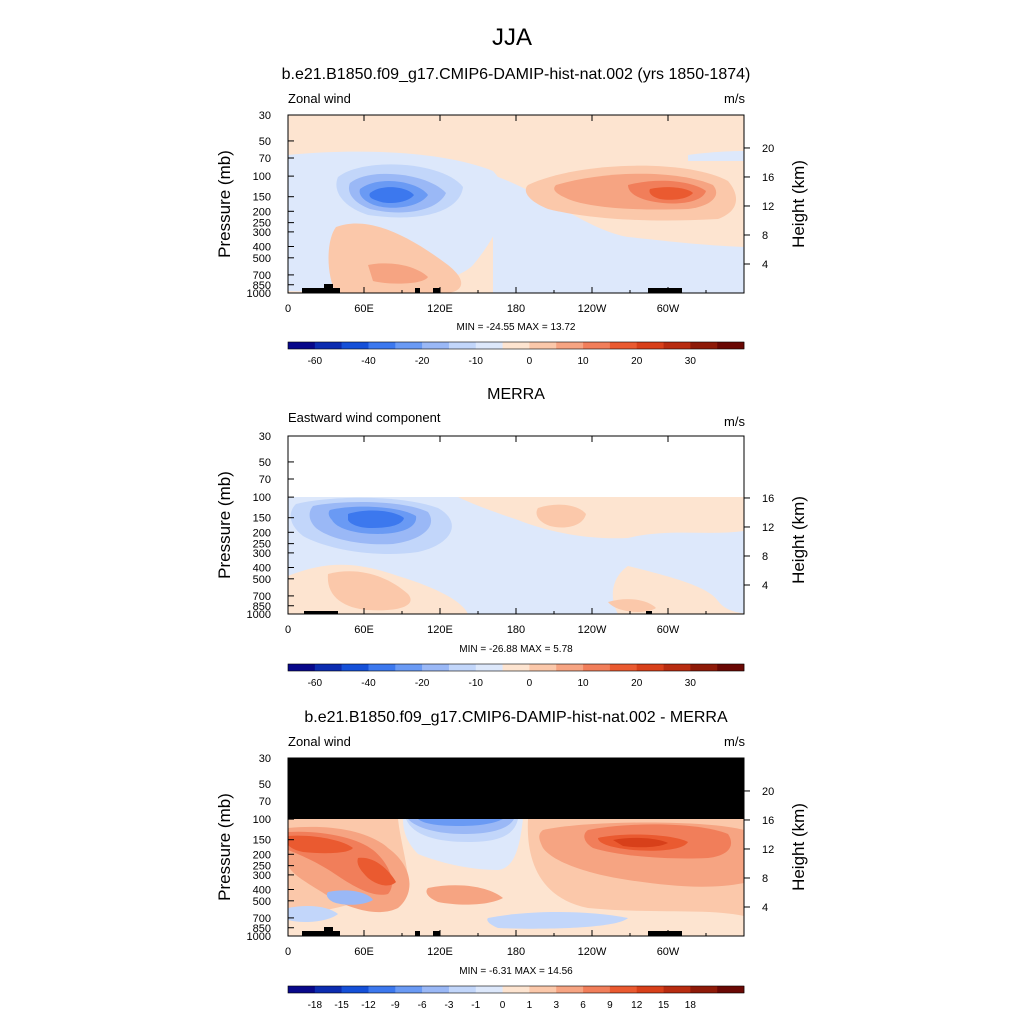  What do you see at coordinates (768, 528) in the screenshot?
I see `height-tick-label: 12` at bounding box center [768, 528].